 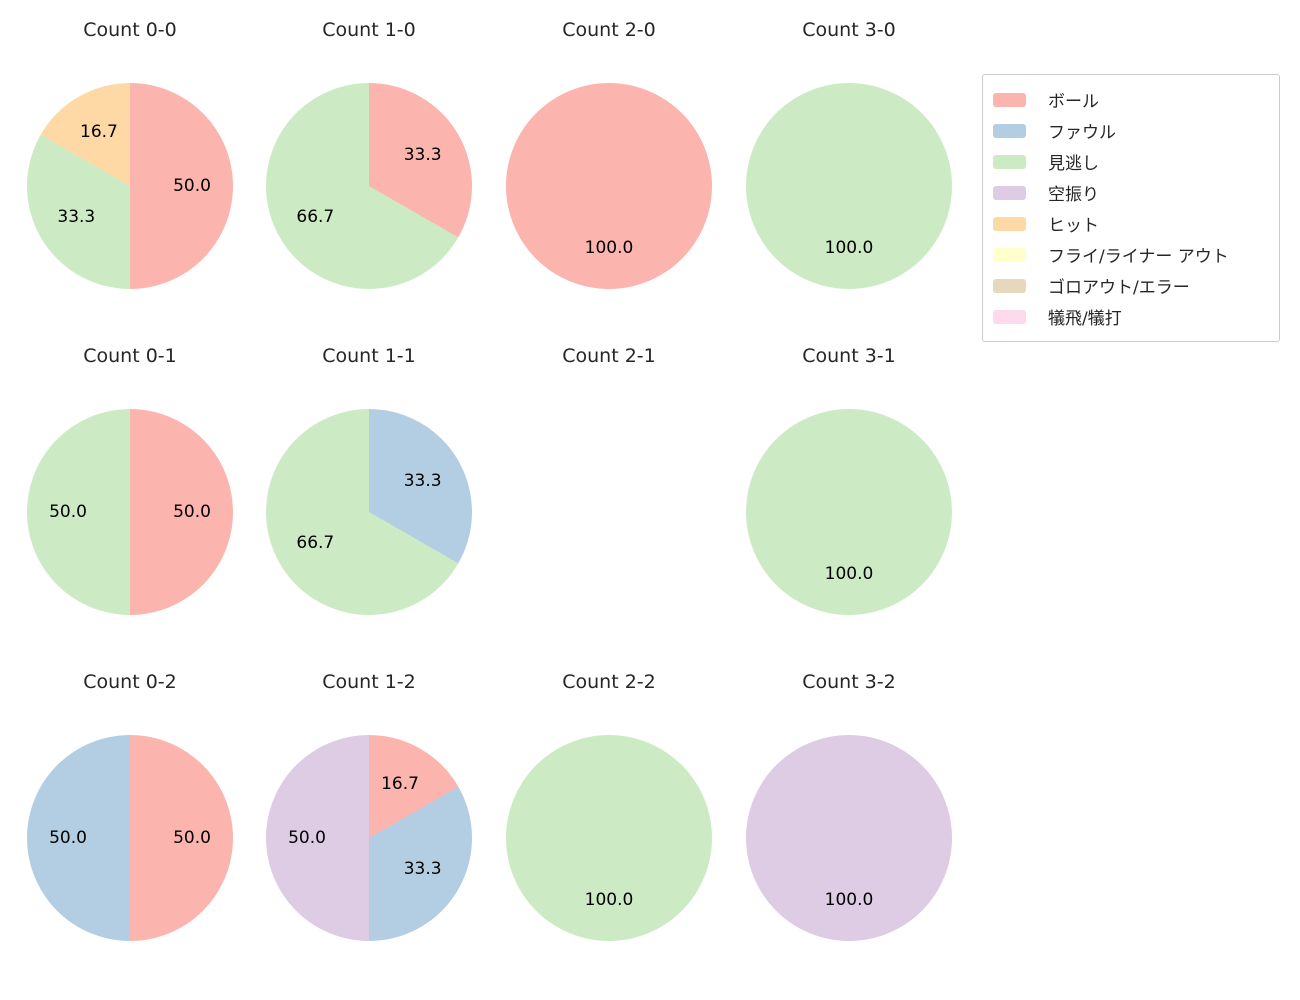 I want to click on legend-item: ゴロアウト/エラー, so click(x=1131, y=285).